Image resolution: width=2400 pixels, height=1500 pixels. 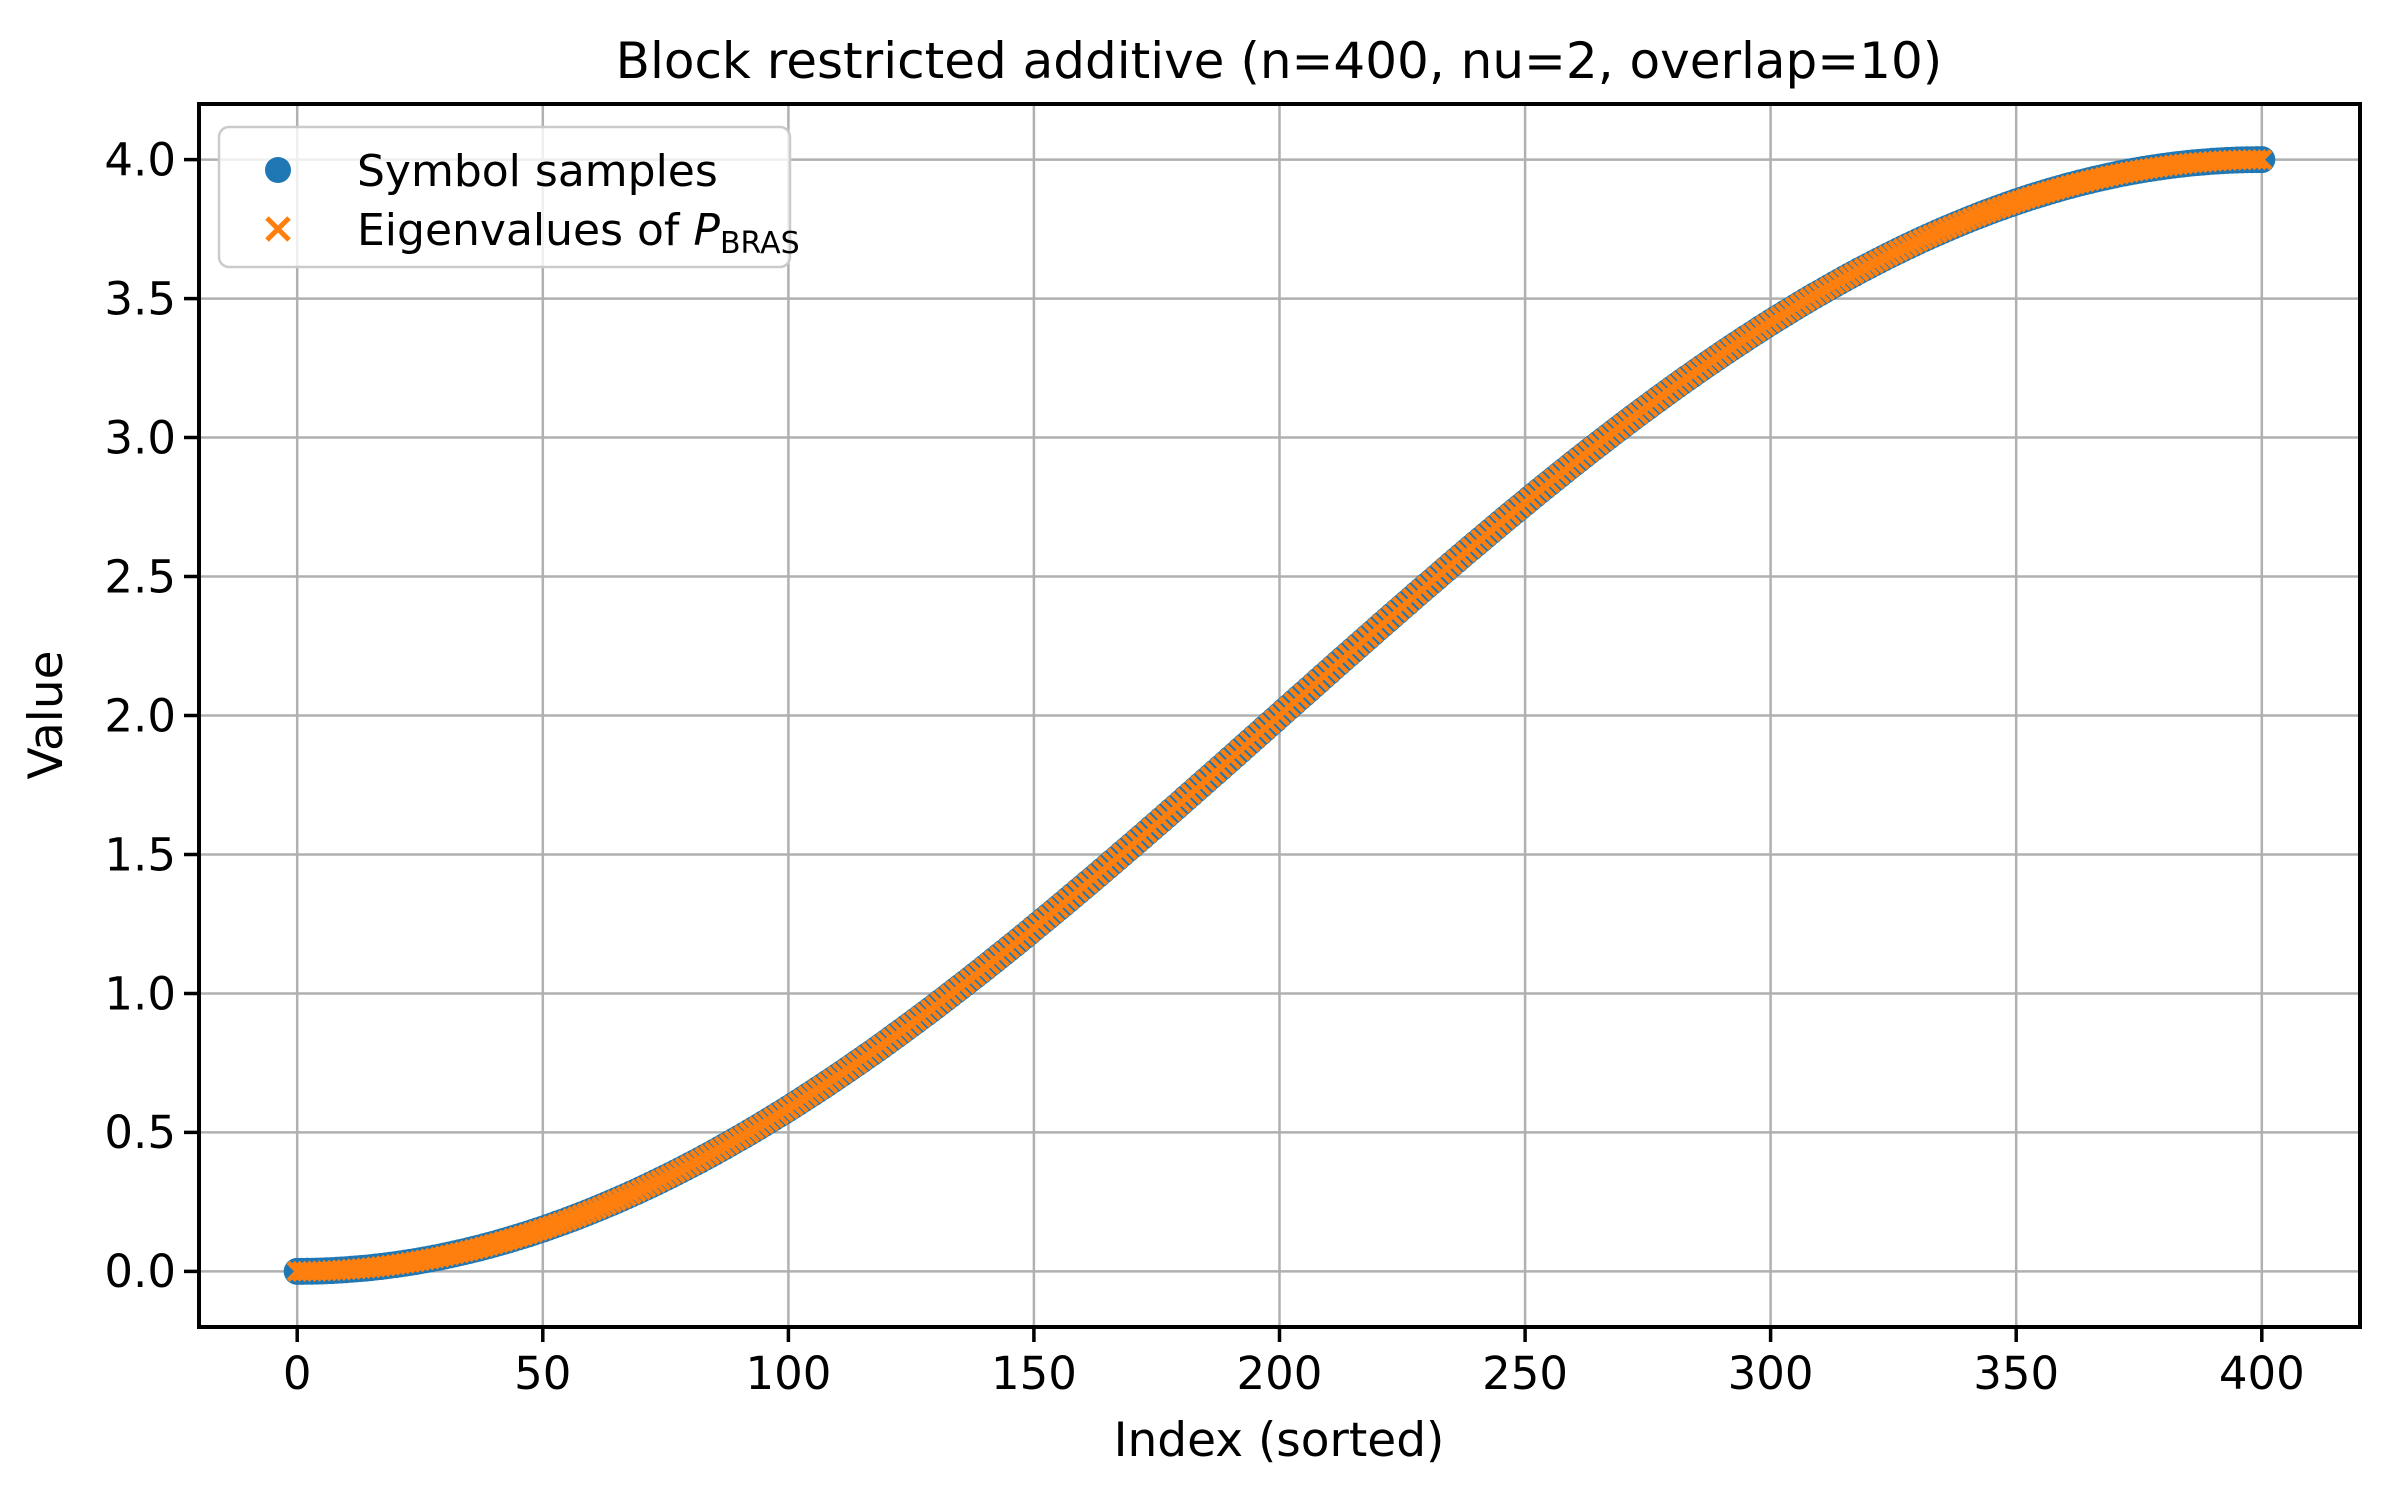 I want to click on x-tick-label: 100, so click(x=788, y=1373).